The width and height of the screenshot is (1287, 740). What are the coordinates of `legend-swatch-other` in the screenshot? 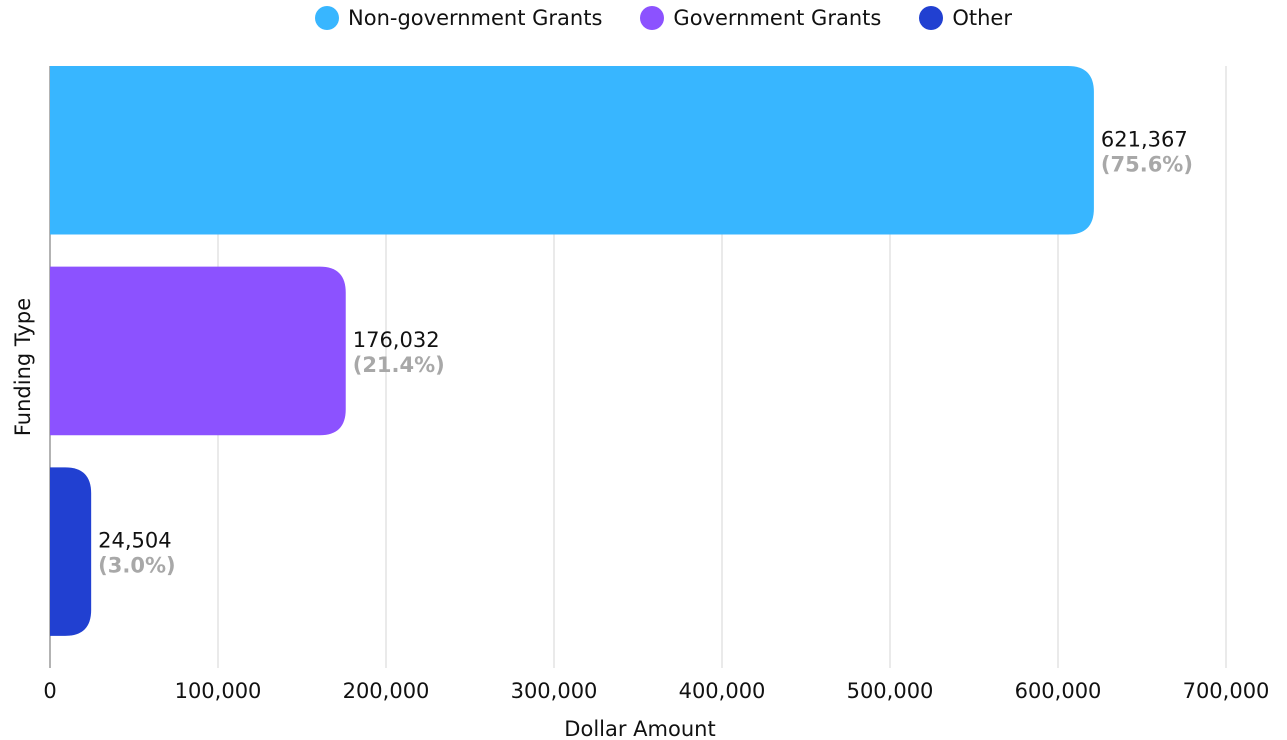 It's located at (931, 18).